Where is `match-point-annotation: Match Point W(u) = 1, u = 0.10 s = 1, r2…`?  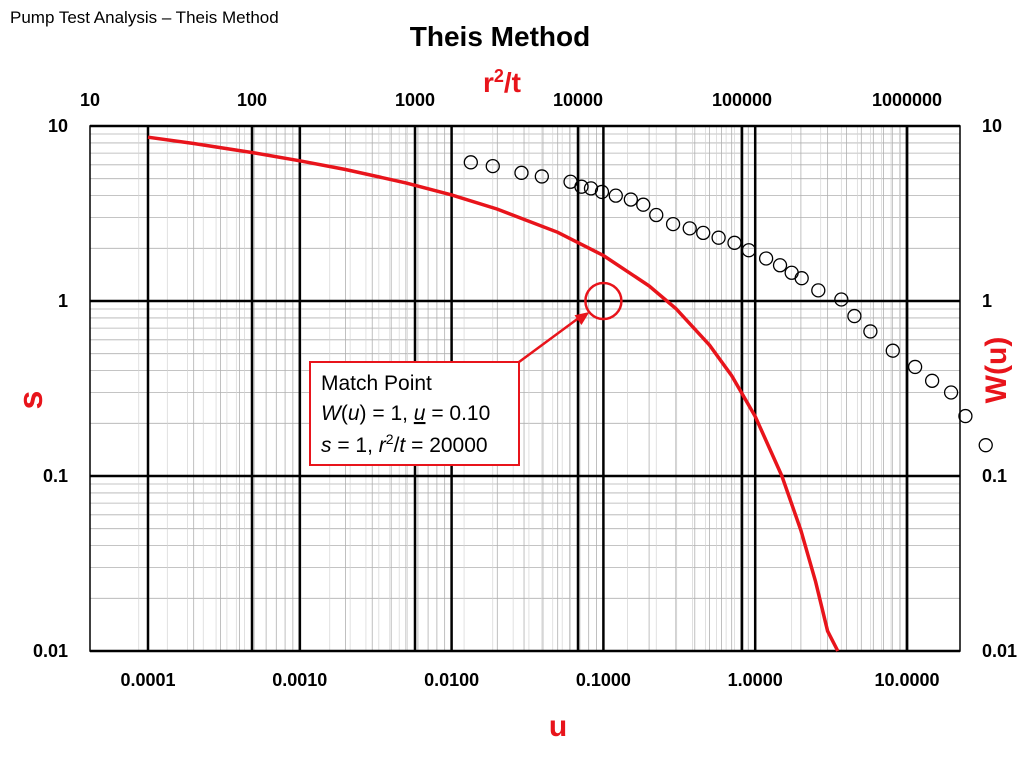
match-point-annotation: Match Point W(u) = 1, u = 0.10 s = 1, r2… is located at coordinates (414, 413).